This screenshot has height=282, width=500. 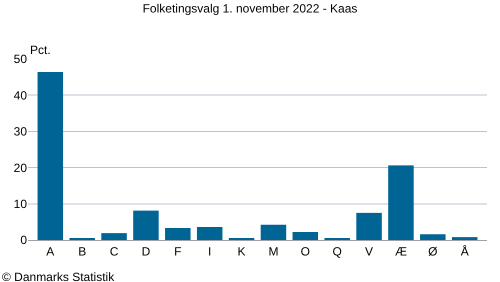 I want to click on chart-title: Folketingsvalg 1. november 2022 - Kaas, so click(x=250, y=9).